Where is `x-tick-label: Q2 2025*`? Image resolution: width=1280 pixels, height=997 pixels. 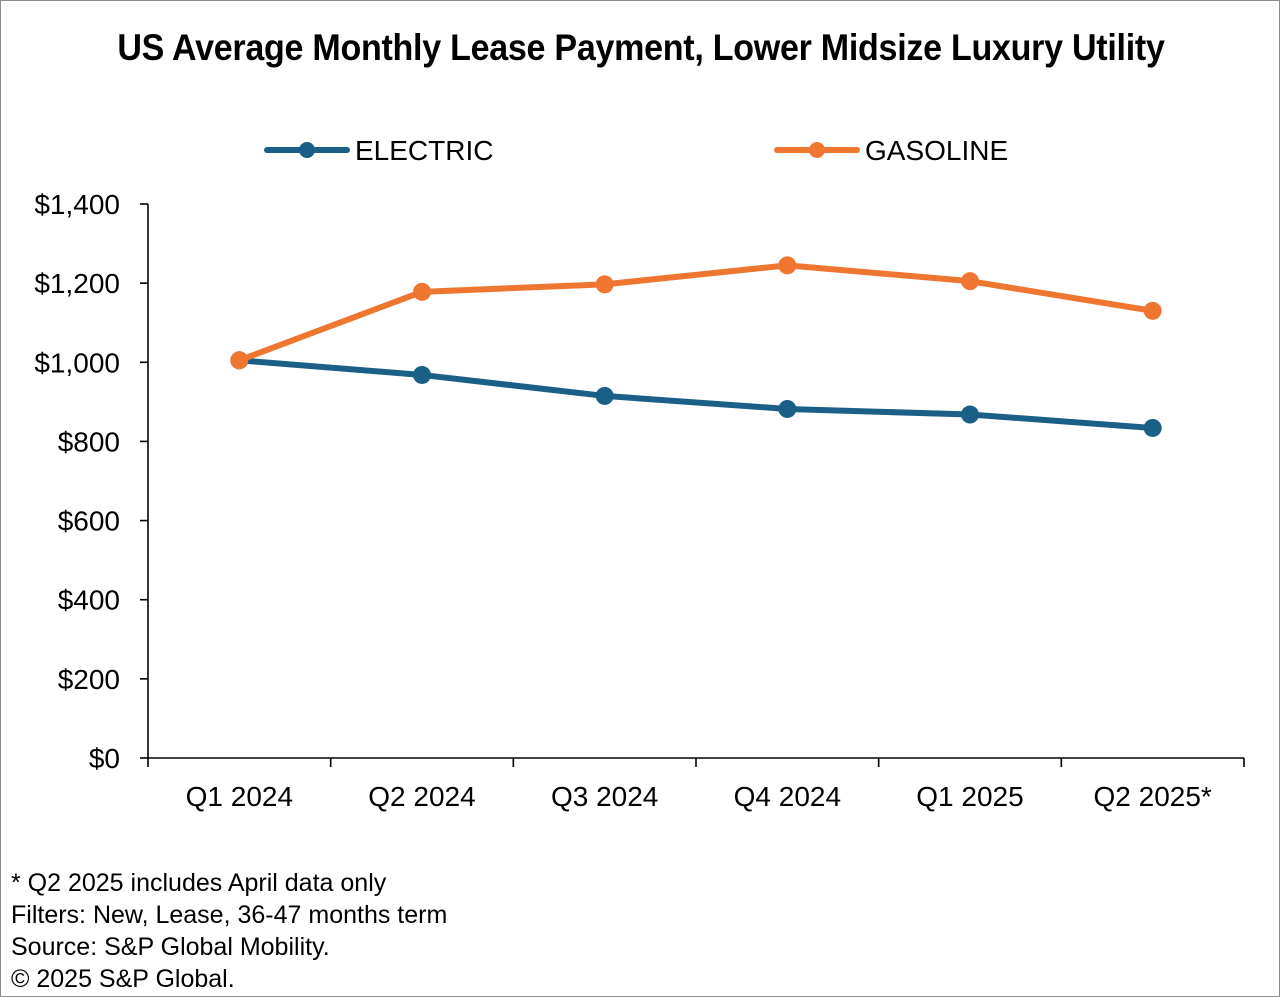 x-tick-label: Q2 2025* is located at coordinates (1153, 796).